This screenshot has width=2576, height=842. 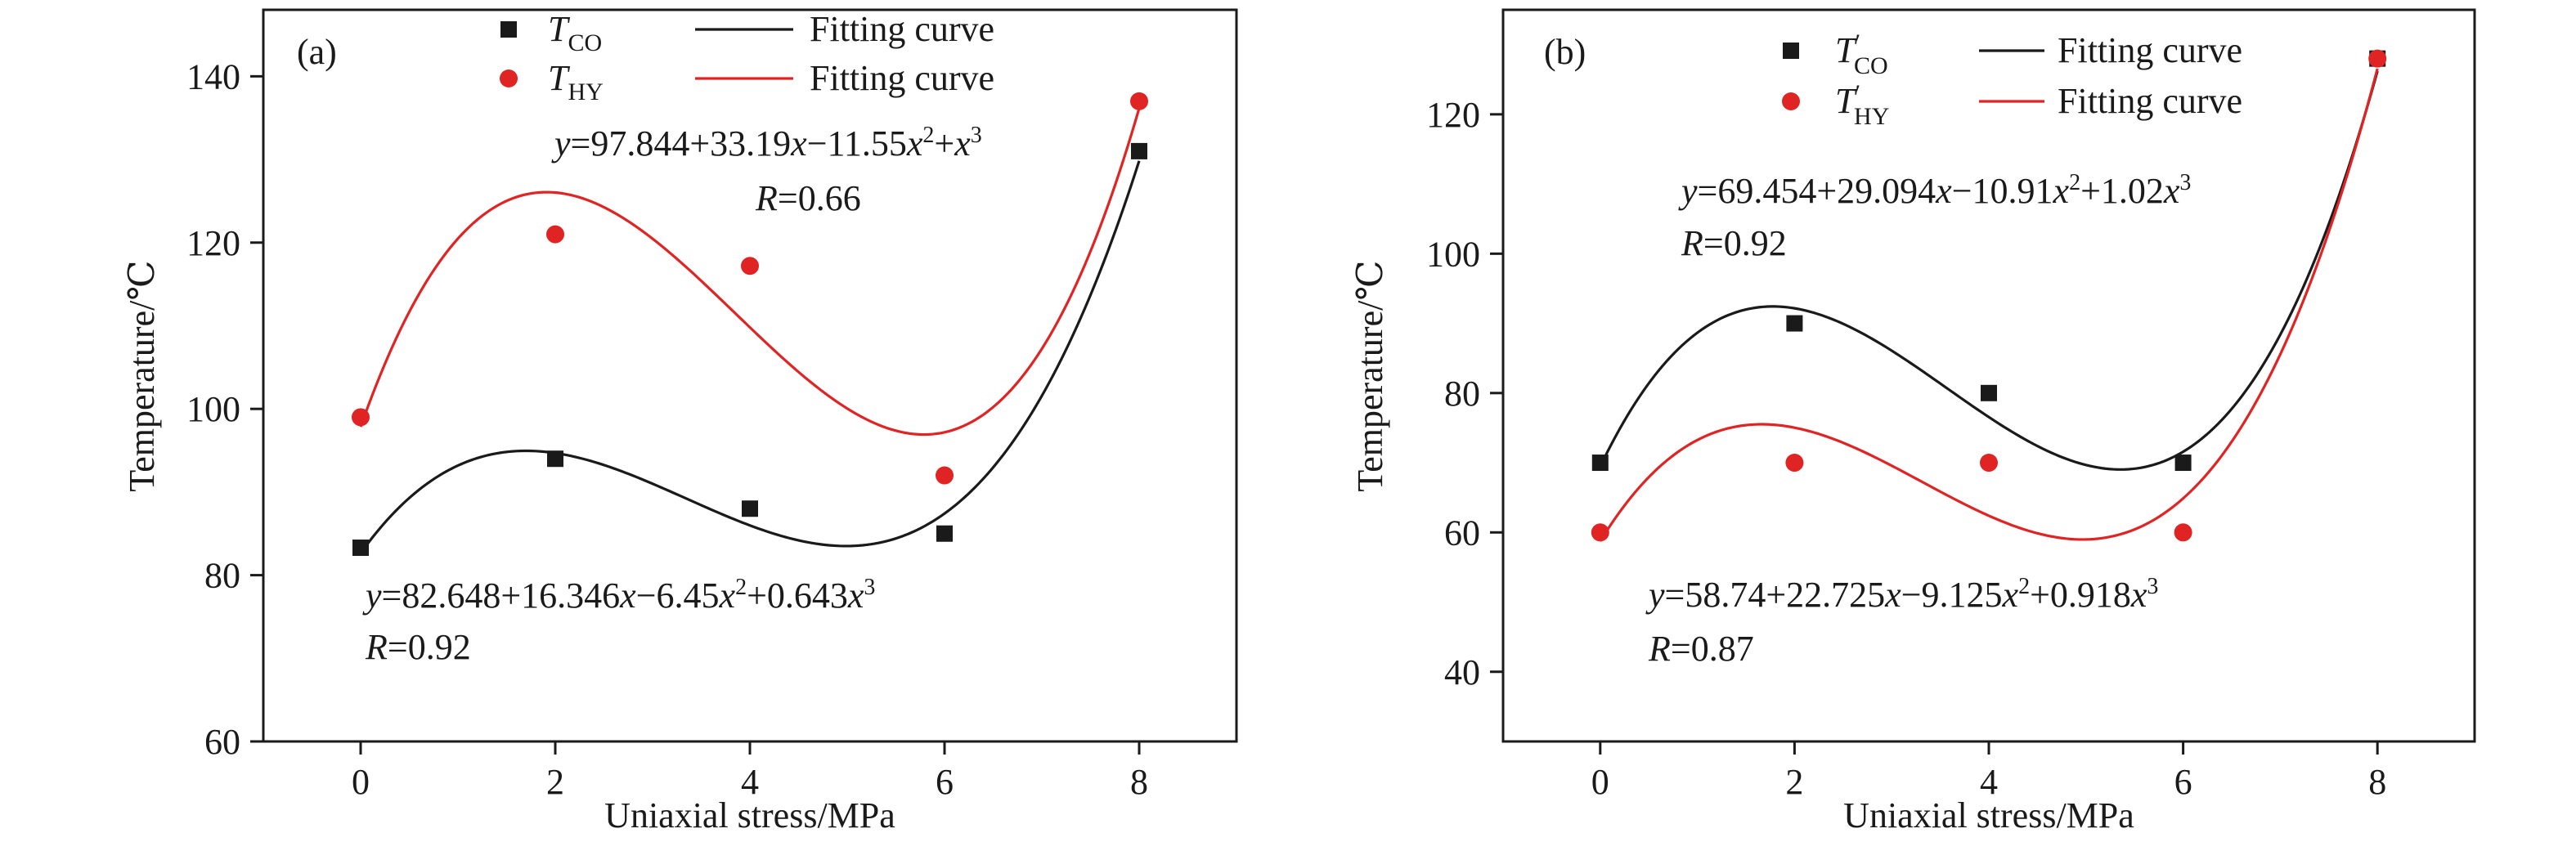 I want to click on legend-series-name: T′ CO, so click(x=1861, y=54).